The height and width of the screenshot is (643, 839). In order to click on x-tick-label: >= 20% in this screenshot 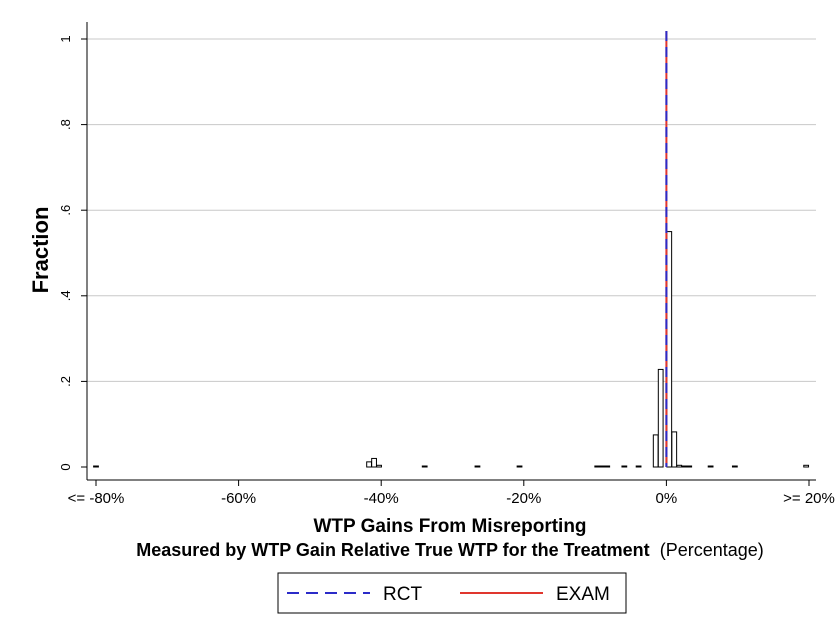, I will do `click(809, 498)`.